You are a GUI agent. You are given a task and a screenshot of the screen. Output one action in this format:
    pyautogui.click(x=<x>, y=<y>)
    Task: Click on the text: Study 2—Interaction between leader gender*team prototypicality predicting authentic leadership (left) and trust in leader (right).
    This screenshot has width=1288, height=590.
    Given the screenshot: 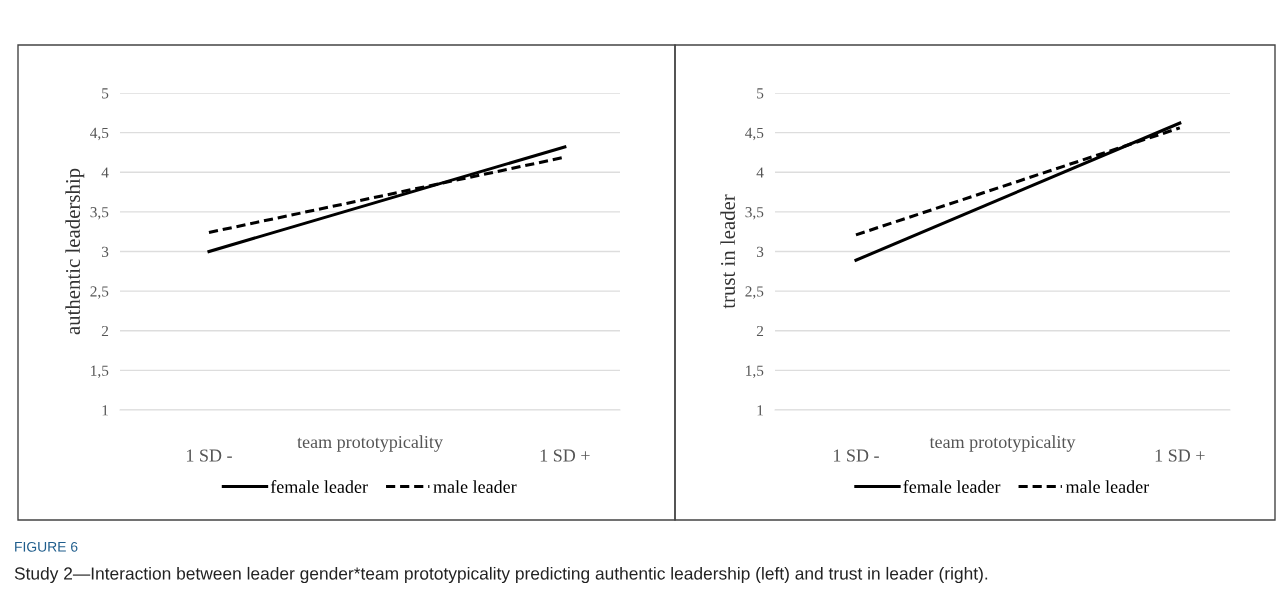 What is the action you would take?
    pyautogui.click(x=501, y=575)
    